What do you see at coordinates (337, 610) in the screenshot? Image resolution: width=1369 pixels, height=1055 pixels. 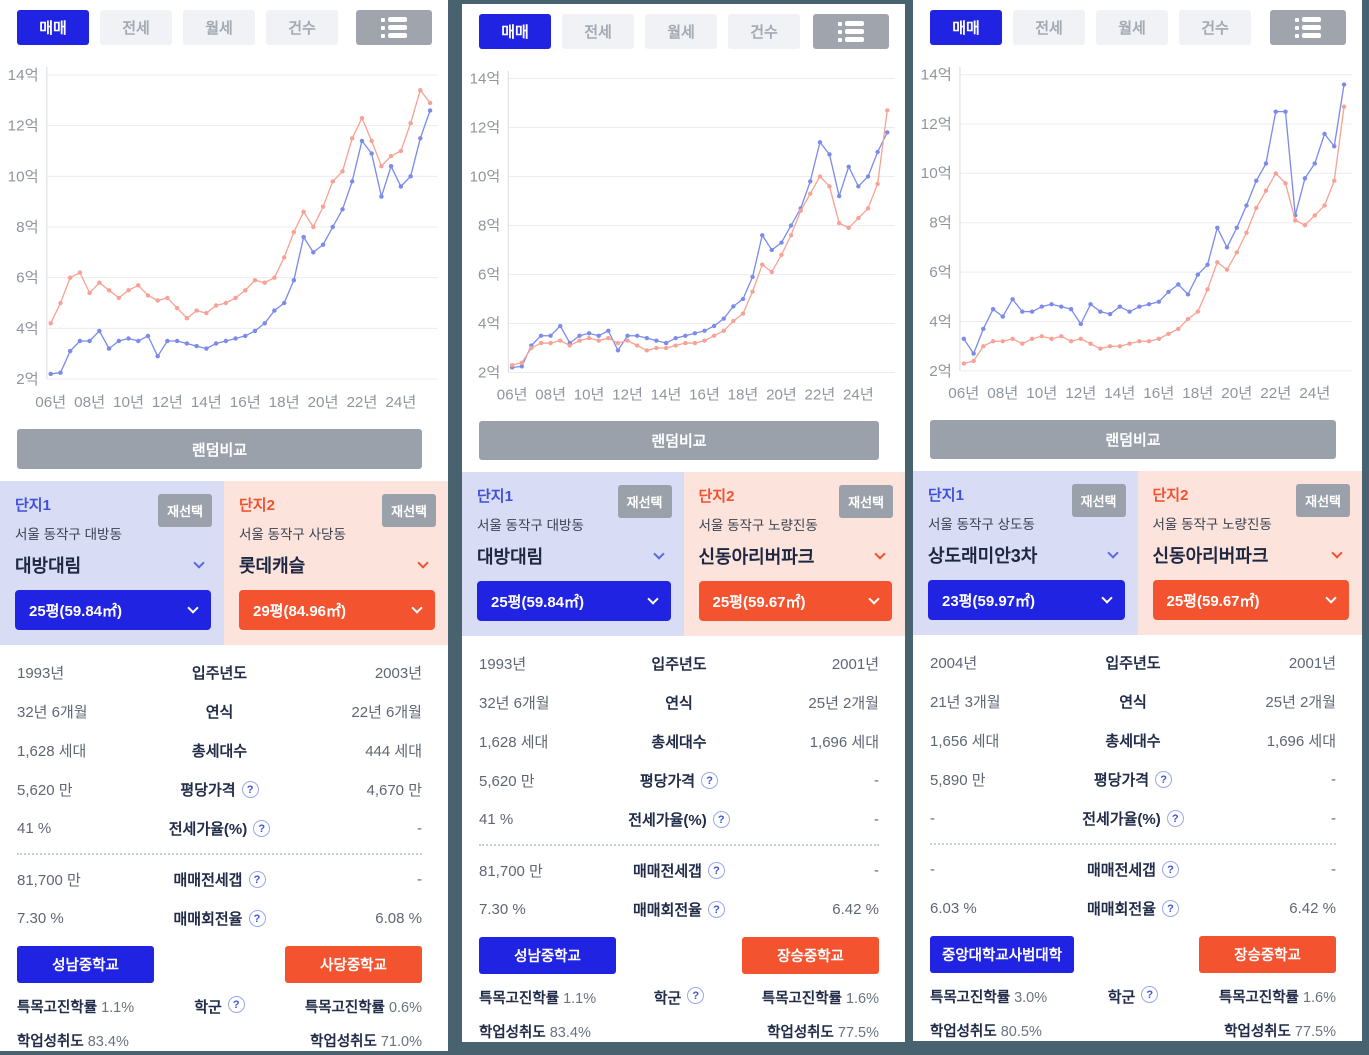 I see `complex2-size-dropdown: 29평(84.96㎡)` at bounding box center [337, 610].